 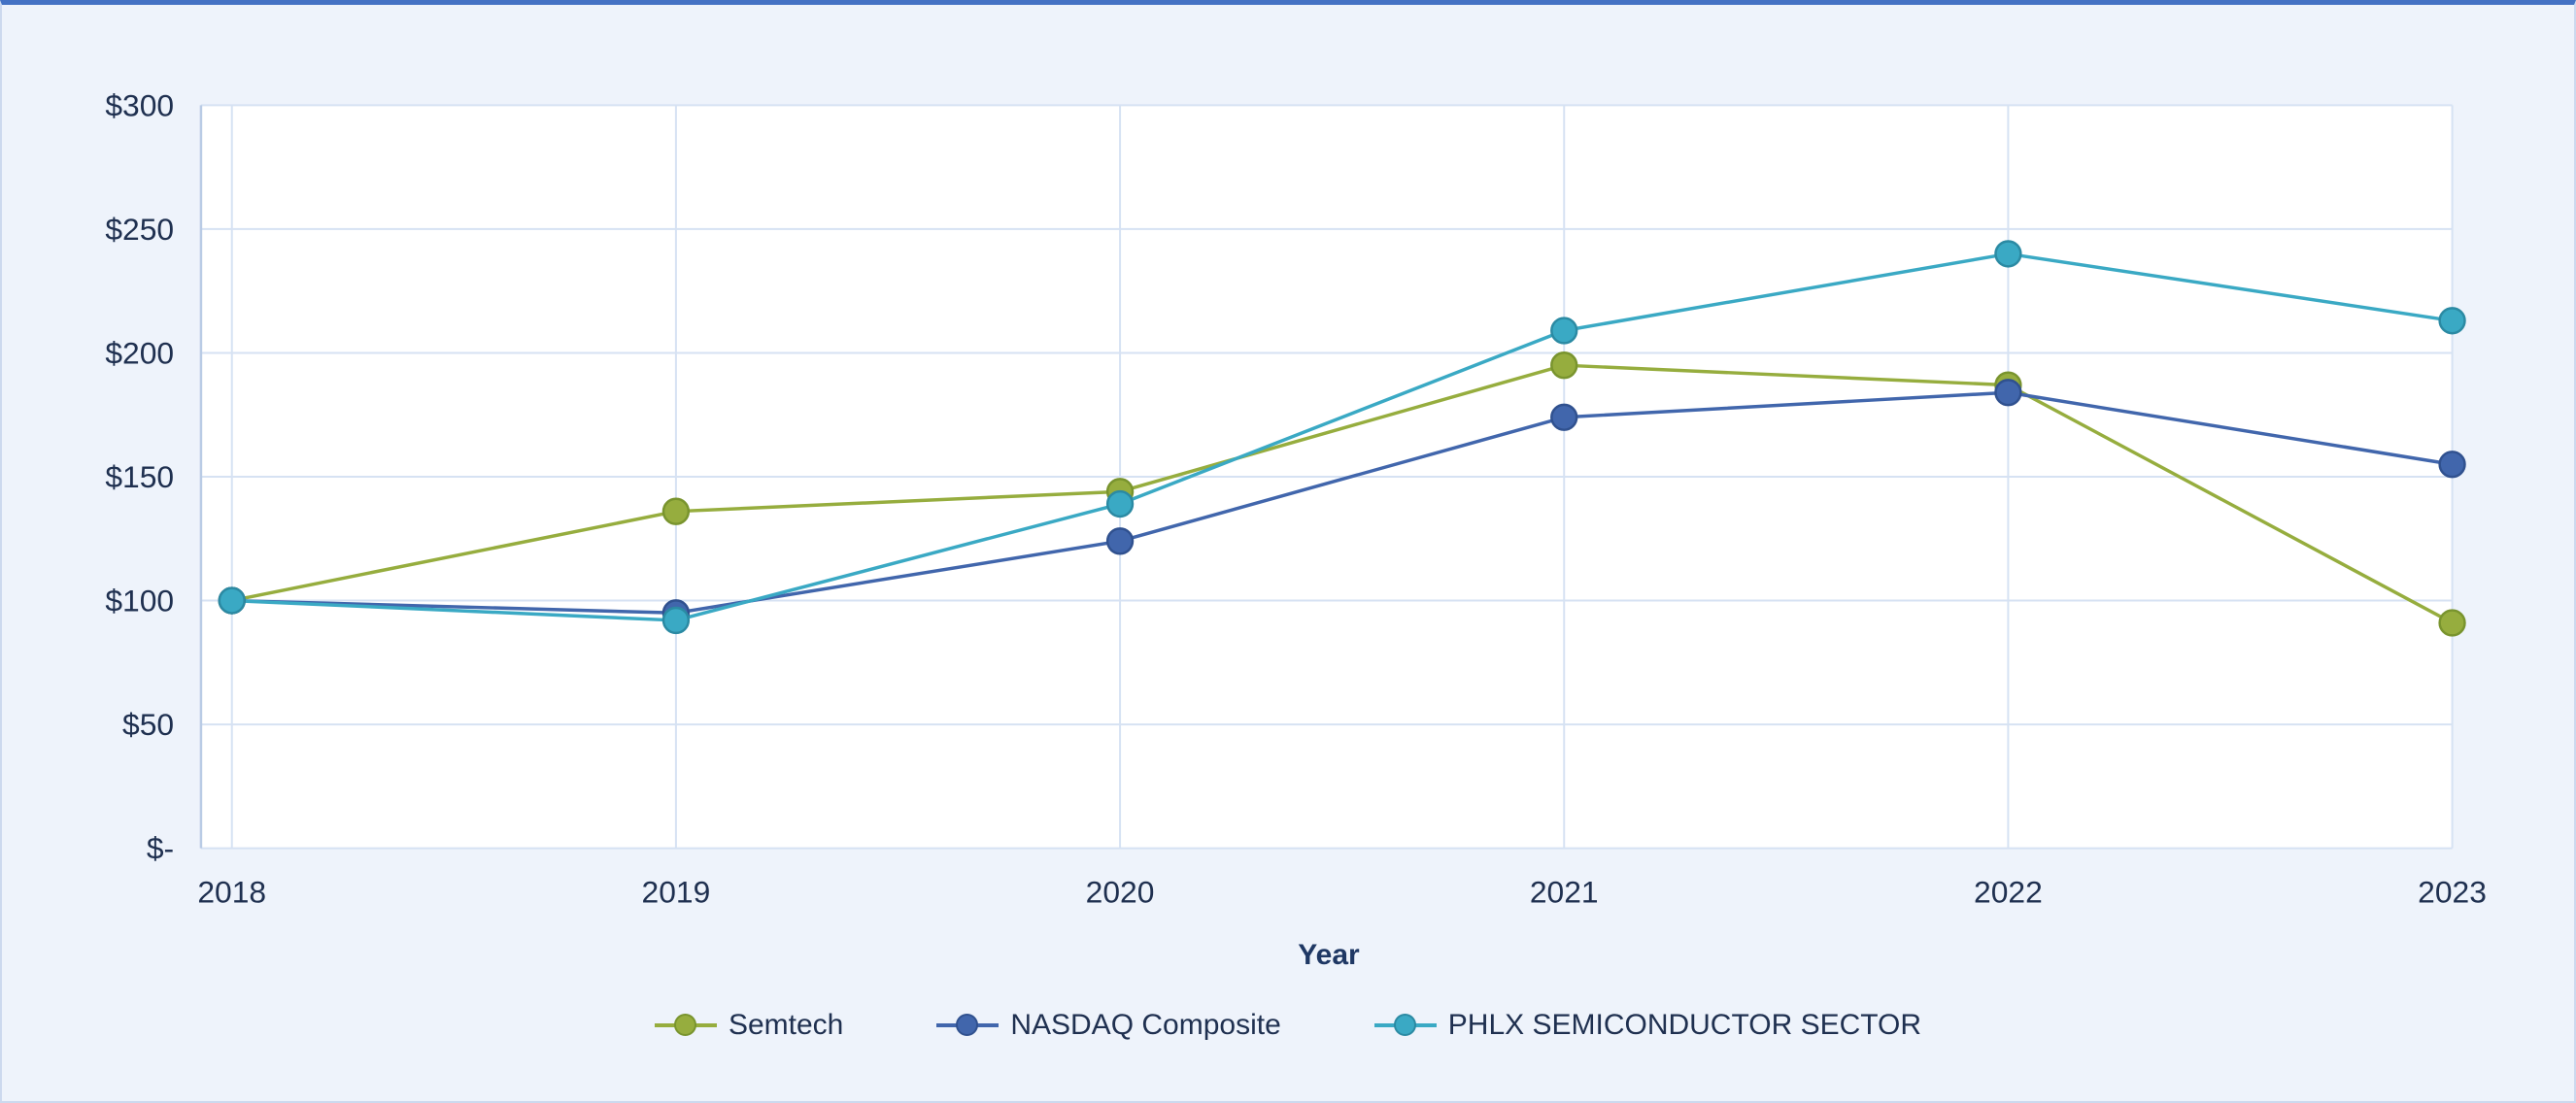 What do you see at coordinates (1564, 892) in the screenshot?
I see `x-tick-label: 2021` at bounding box center [1564, 892].